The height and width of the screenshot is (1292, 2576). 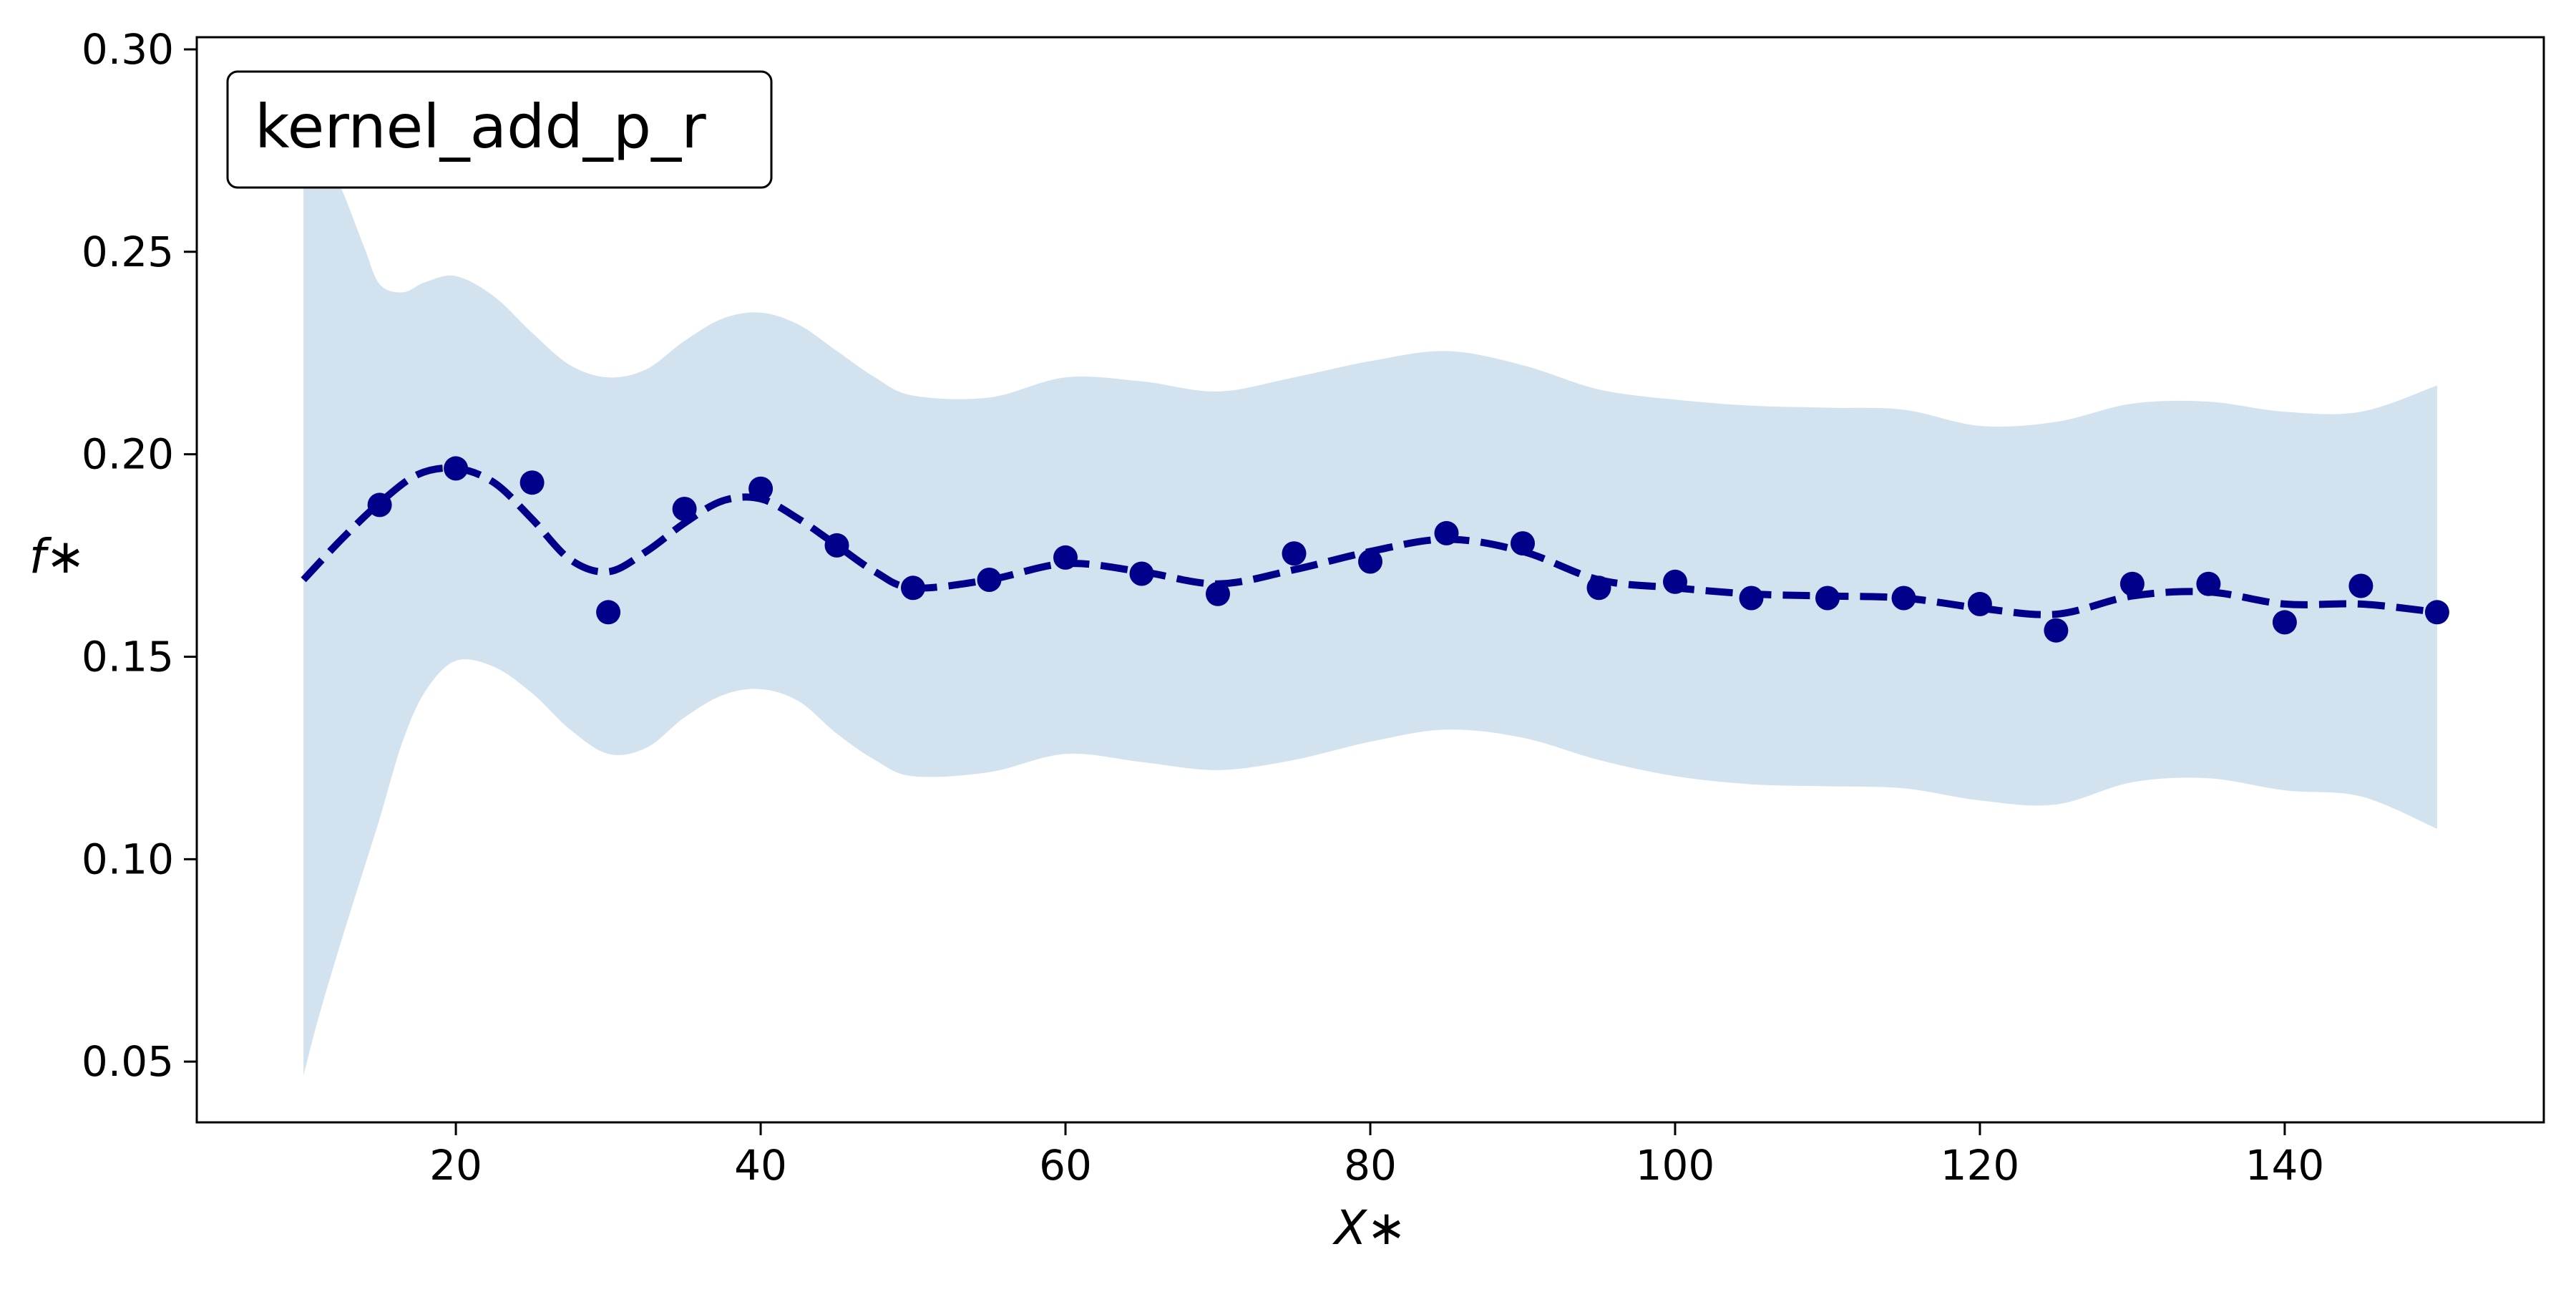 What do you see at coordinates (1675, 1165) in the screenshot?
I see `x-tick-label: 100` at bounding box center [1675, 1165].